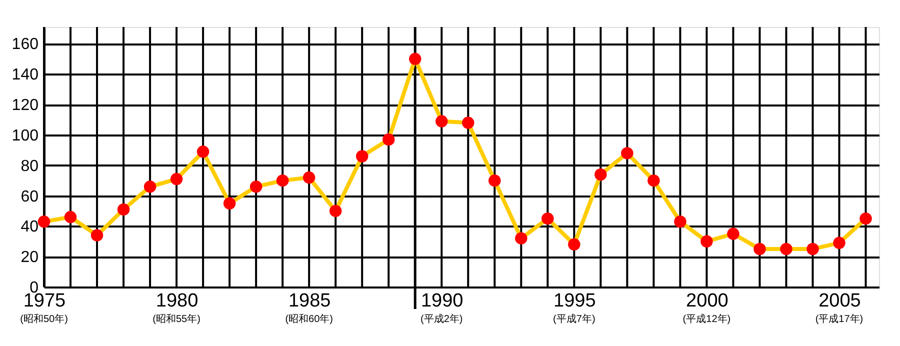 This screenshot has width=900, height=346. I want to click on y-tick-label: 100, so click(25, 135).